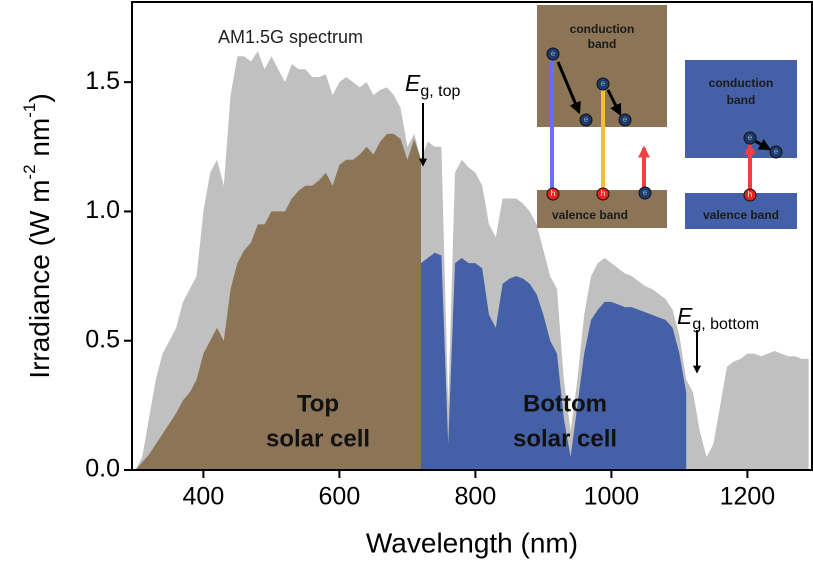 Image resolution: width=813 pixels, height=568 pixels. Describe the element at coordinates (102, 469) in the screenshot. I see `y-tick-label: 0.0` at that location.